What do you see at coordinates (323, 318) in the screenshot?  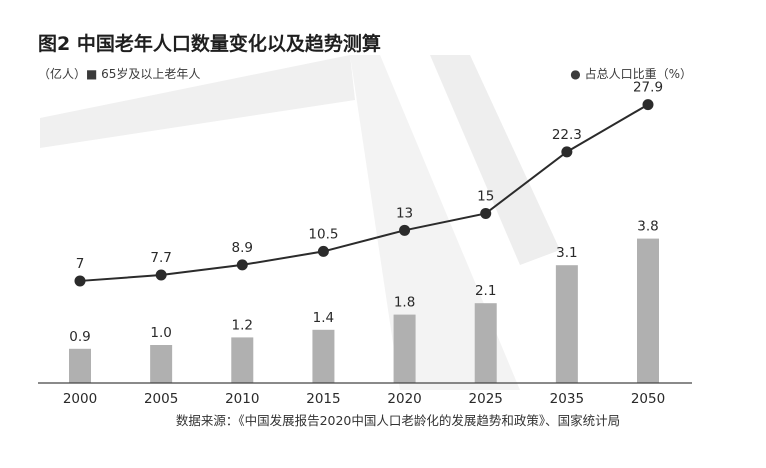 I see `bar-label-2015: 1.4` at bounding box center [323, 318].